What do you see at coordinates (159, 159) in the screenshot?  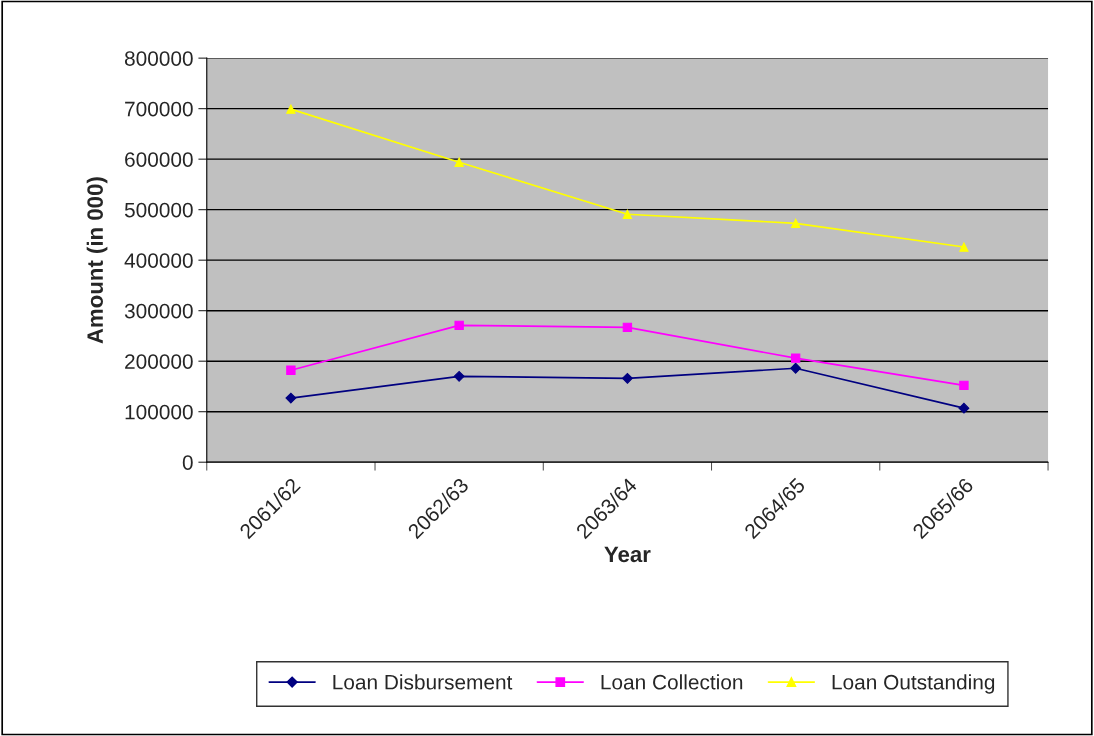 I see `y-tick-label: 600000` at bounding box center [159, 159].